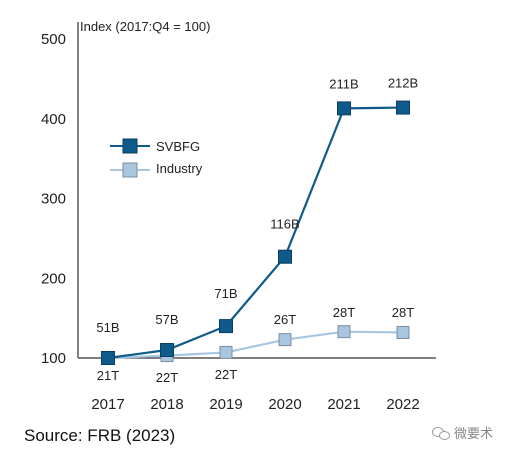 The height and width of the screenshot is (453, 506). I want to click on data-label-svbfg: 57B, so click(166, 319).